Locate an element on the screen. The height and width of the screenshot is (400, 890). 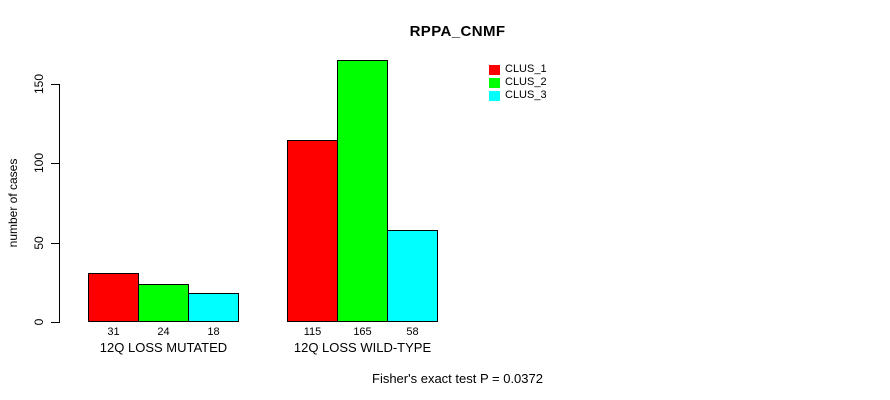
y-axis-line is located at coordinates (59, 203).